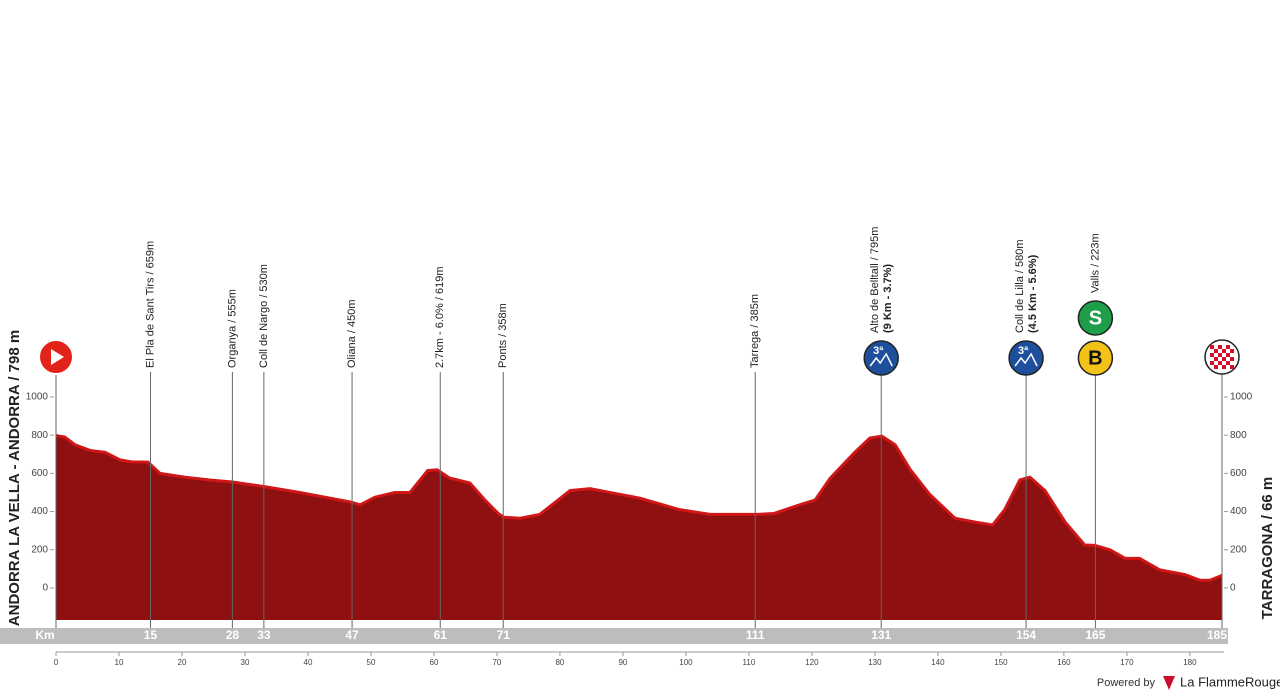 The height and width of the screenshot is (696, 1280). Describe the element at coordinates (44, 635) in the screenshot. I see `km-label: Km` at that location.